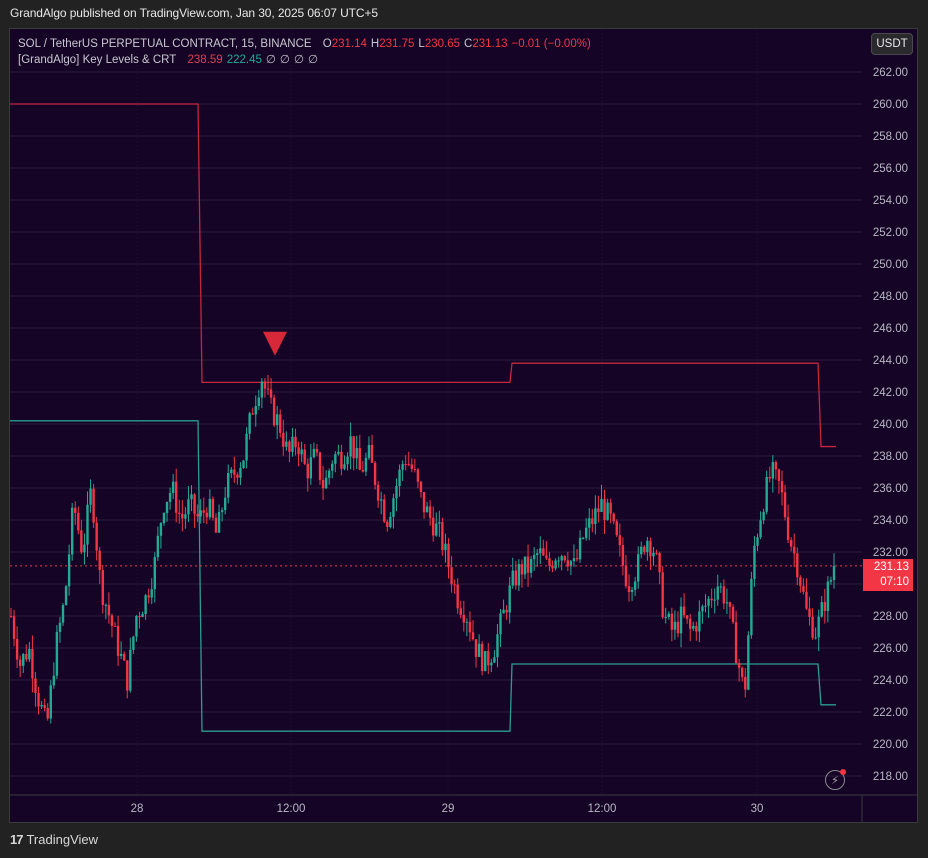 The width and height of the screenshot is (928, 858). I want to click on tradingview-brand: TradingView, so click(62, 839).